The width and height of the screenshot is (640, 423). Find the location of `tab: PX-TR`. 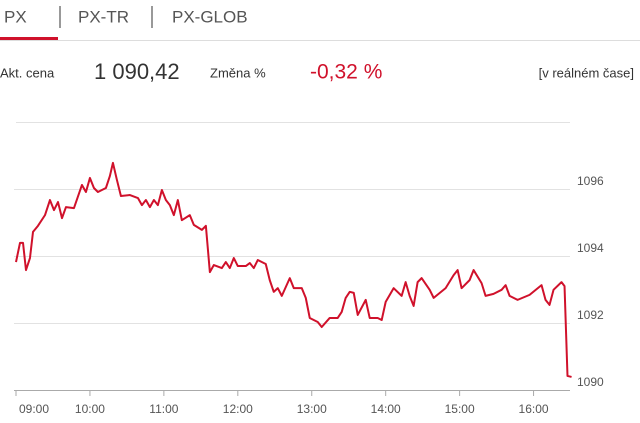

tab: PX-TR is located at coordinates (103, 16).